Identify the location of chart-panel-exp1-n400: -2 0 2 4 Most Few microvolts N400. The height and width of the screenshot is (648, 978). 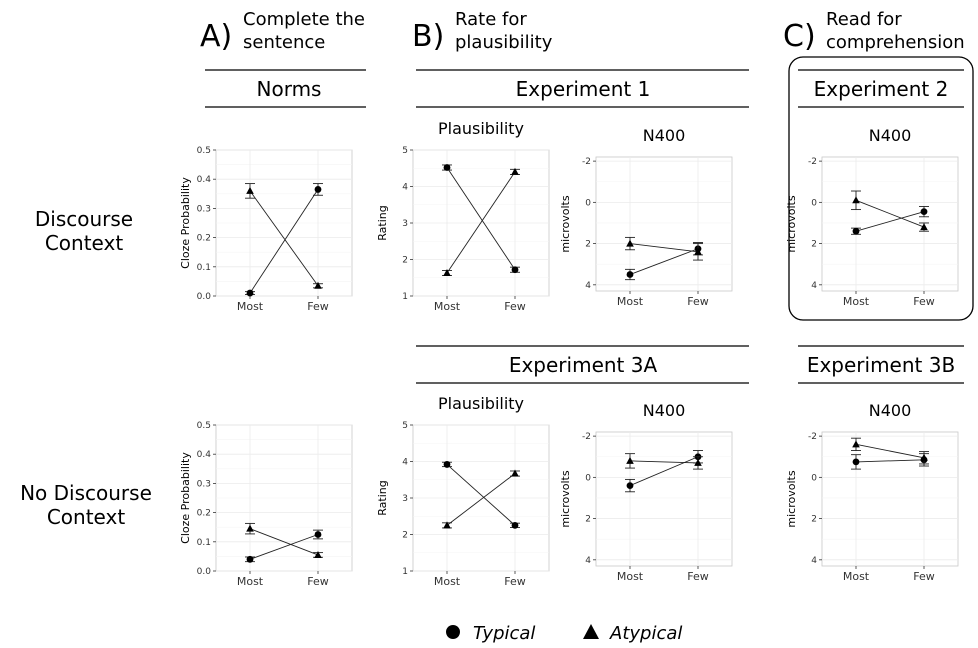
(646, 217).